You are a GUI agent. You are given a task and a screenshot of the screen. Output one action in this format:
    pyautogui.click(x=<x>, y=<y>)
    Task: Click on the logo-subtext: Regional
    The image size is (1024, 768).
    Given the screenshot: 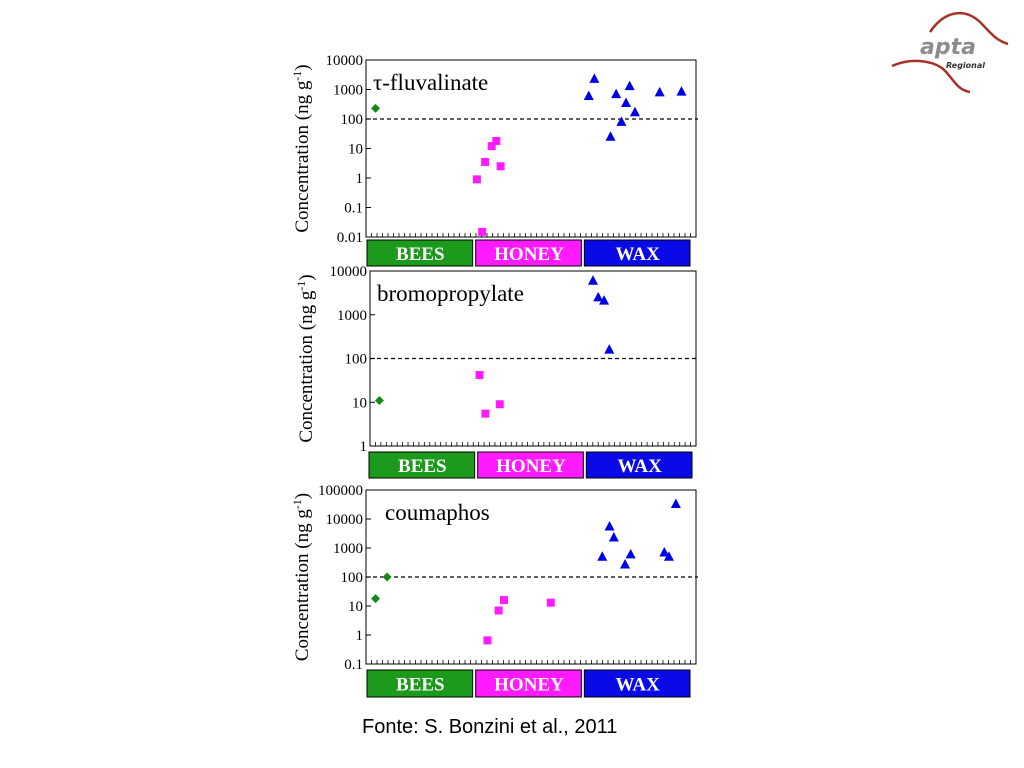 What is the action you would take?
    pyautogui.click(x=965, y=65)
    